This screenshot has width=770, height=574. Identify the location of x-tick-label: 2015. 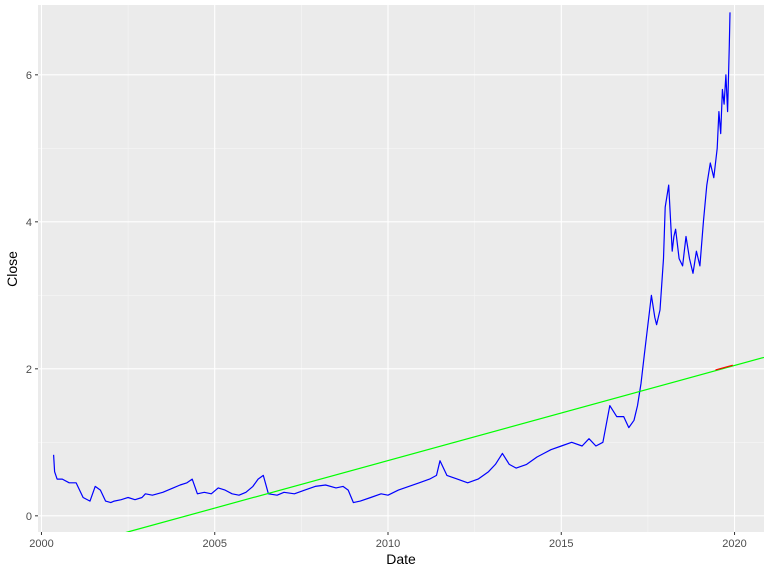
(561, 544).